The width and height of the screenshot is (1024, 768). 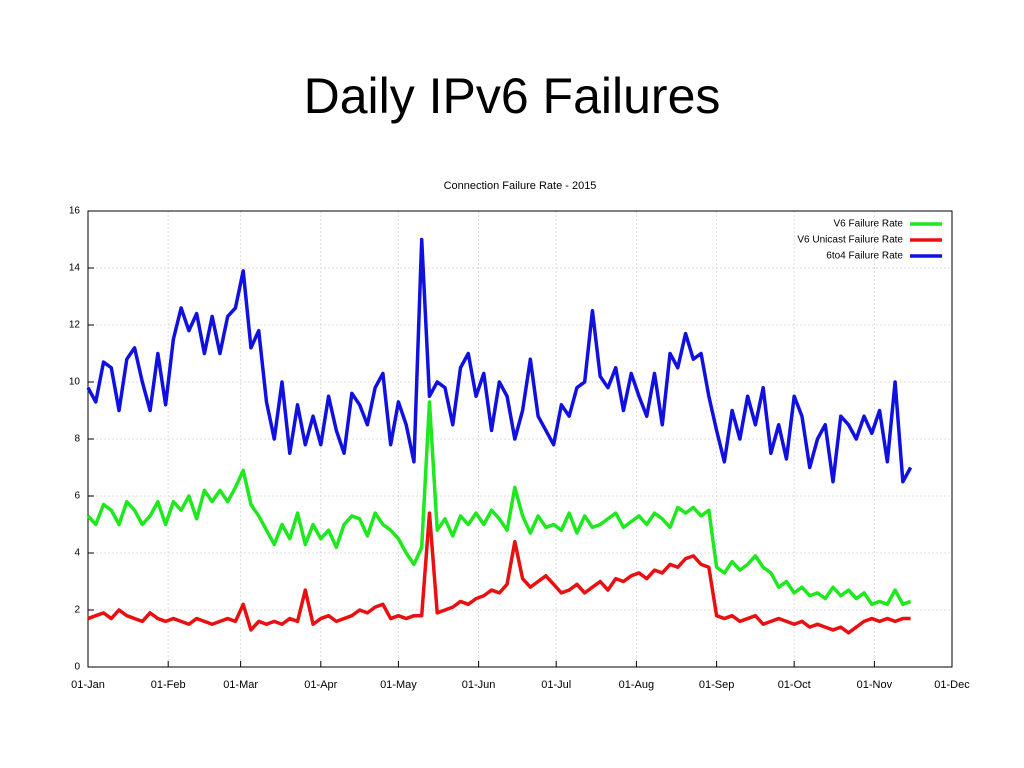 I want to click on legend-label: V6 Failure Rate, so click(x=869, y=224).